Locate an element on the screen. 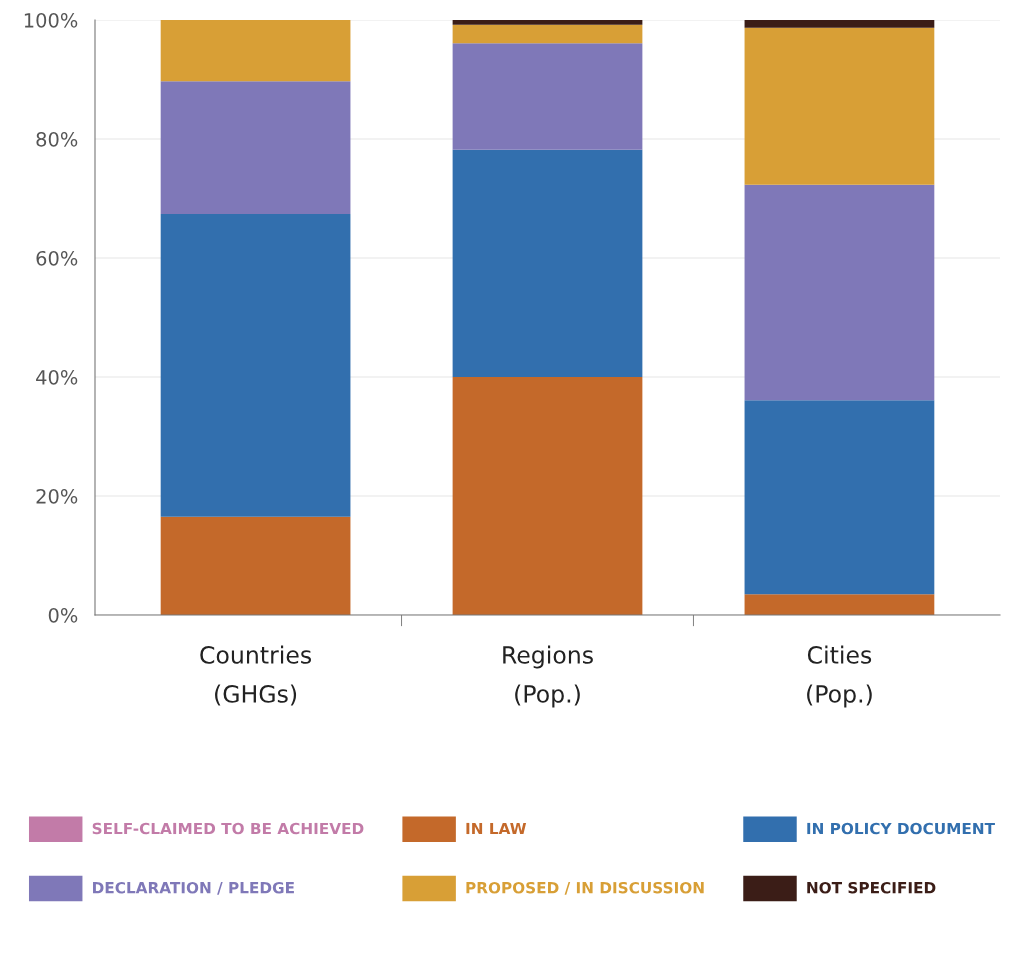 This screenshot has width=1024, height=976. y-tick-label: 100% is located at coordinates (51, 20).